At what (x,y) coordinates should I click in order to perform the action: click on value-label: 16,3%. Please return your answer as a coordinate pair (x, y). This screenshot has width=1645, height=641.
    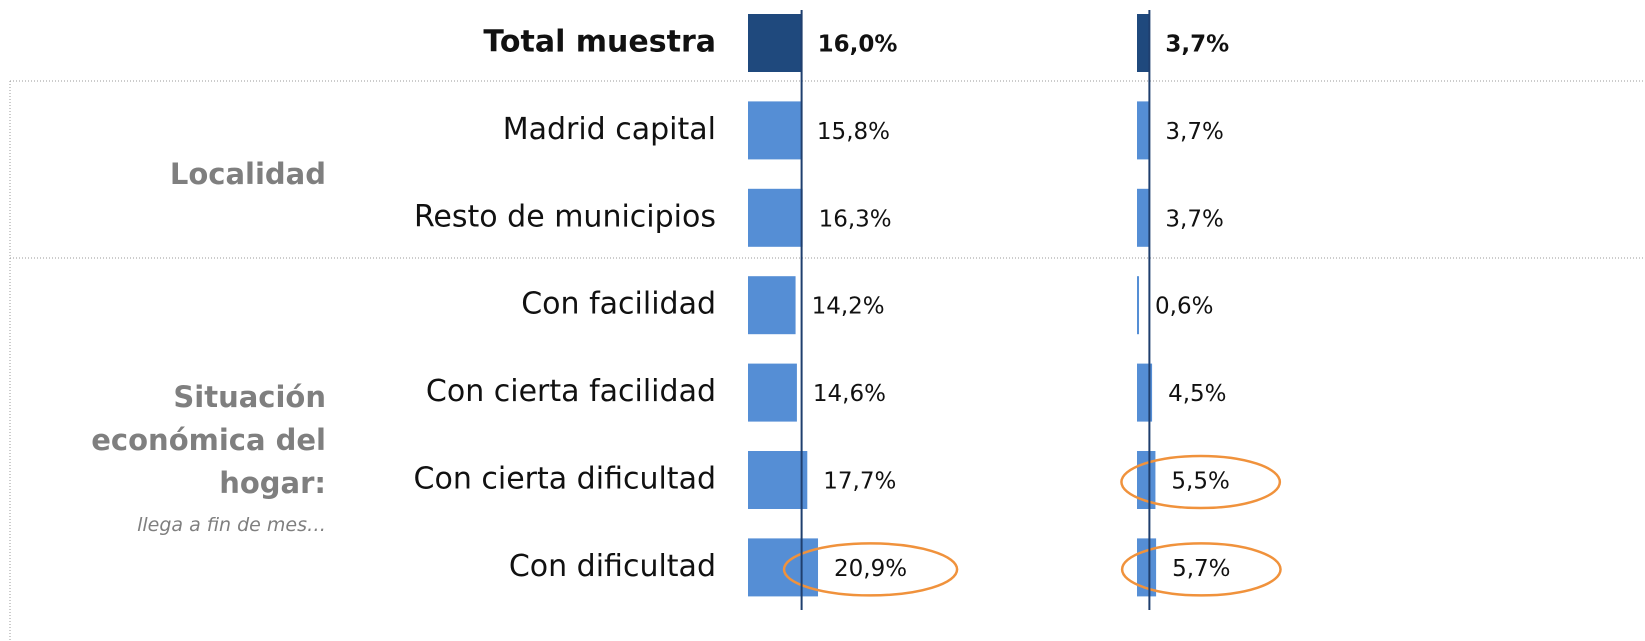
    Looking at the image, I should click on (855, 219).